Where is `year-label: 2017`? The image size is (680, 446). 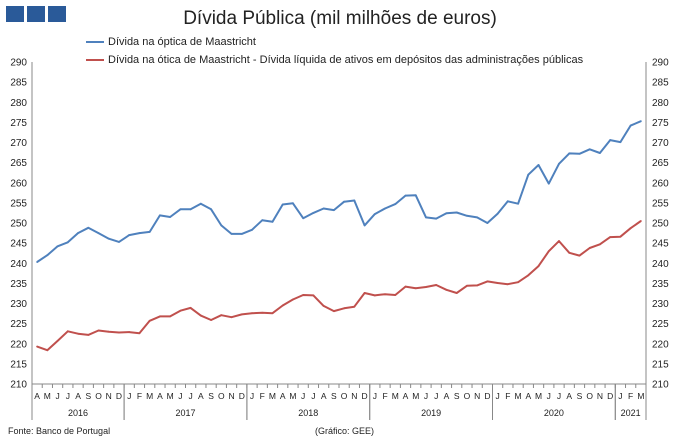
year-label: 2017 is located at coordinates (185, 413).